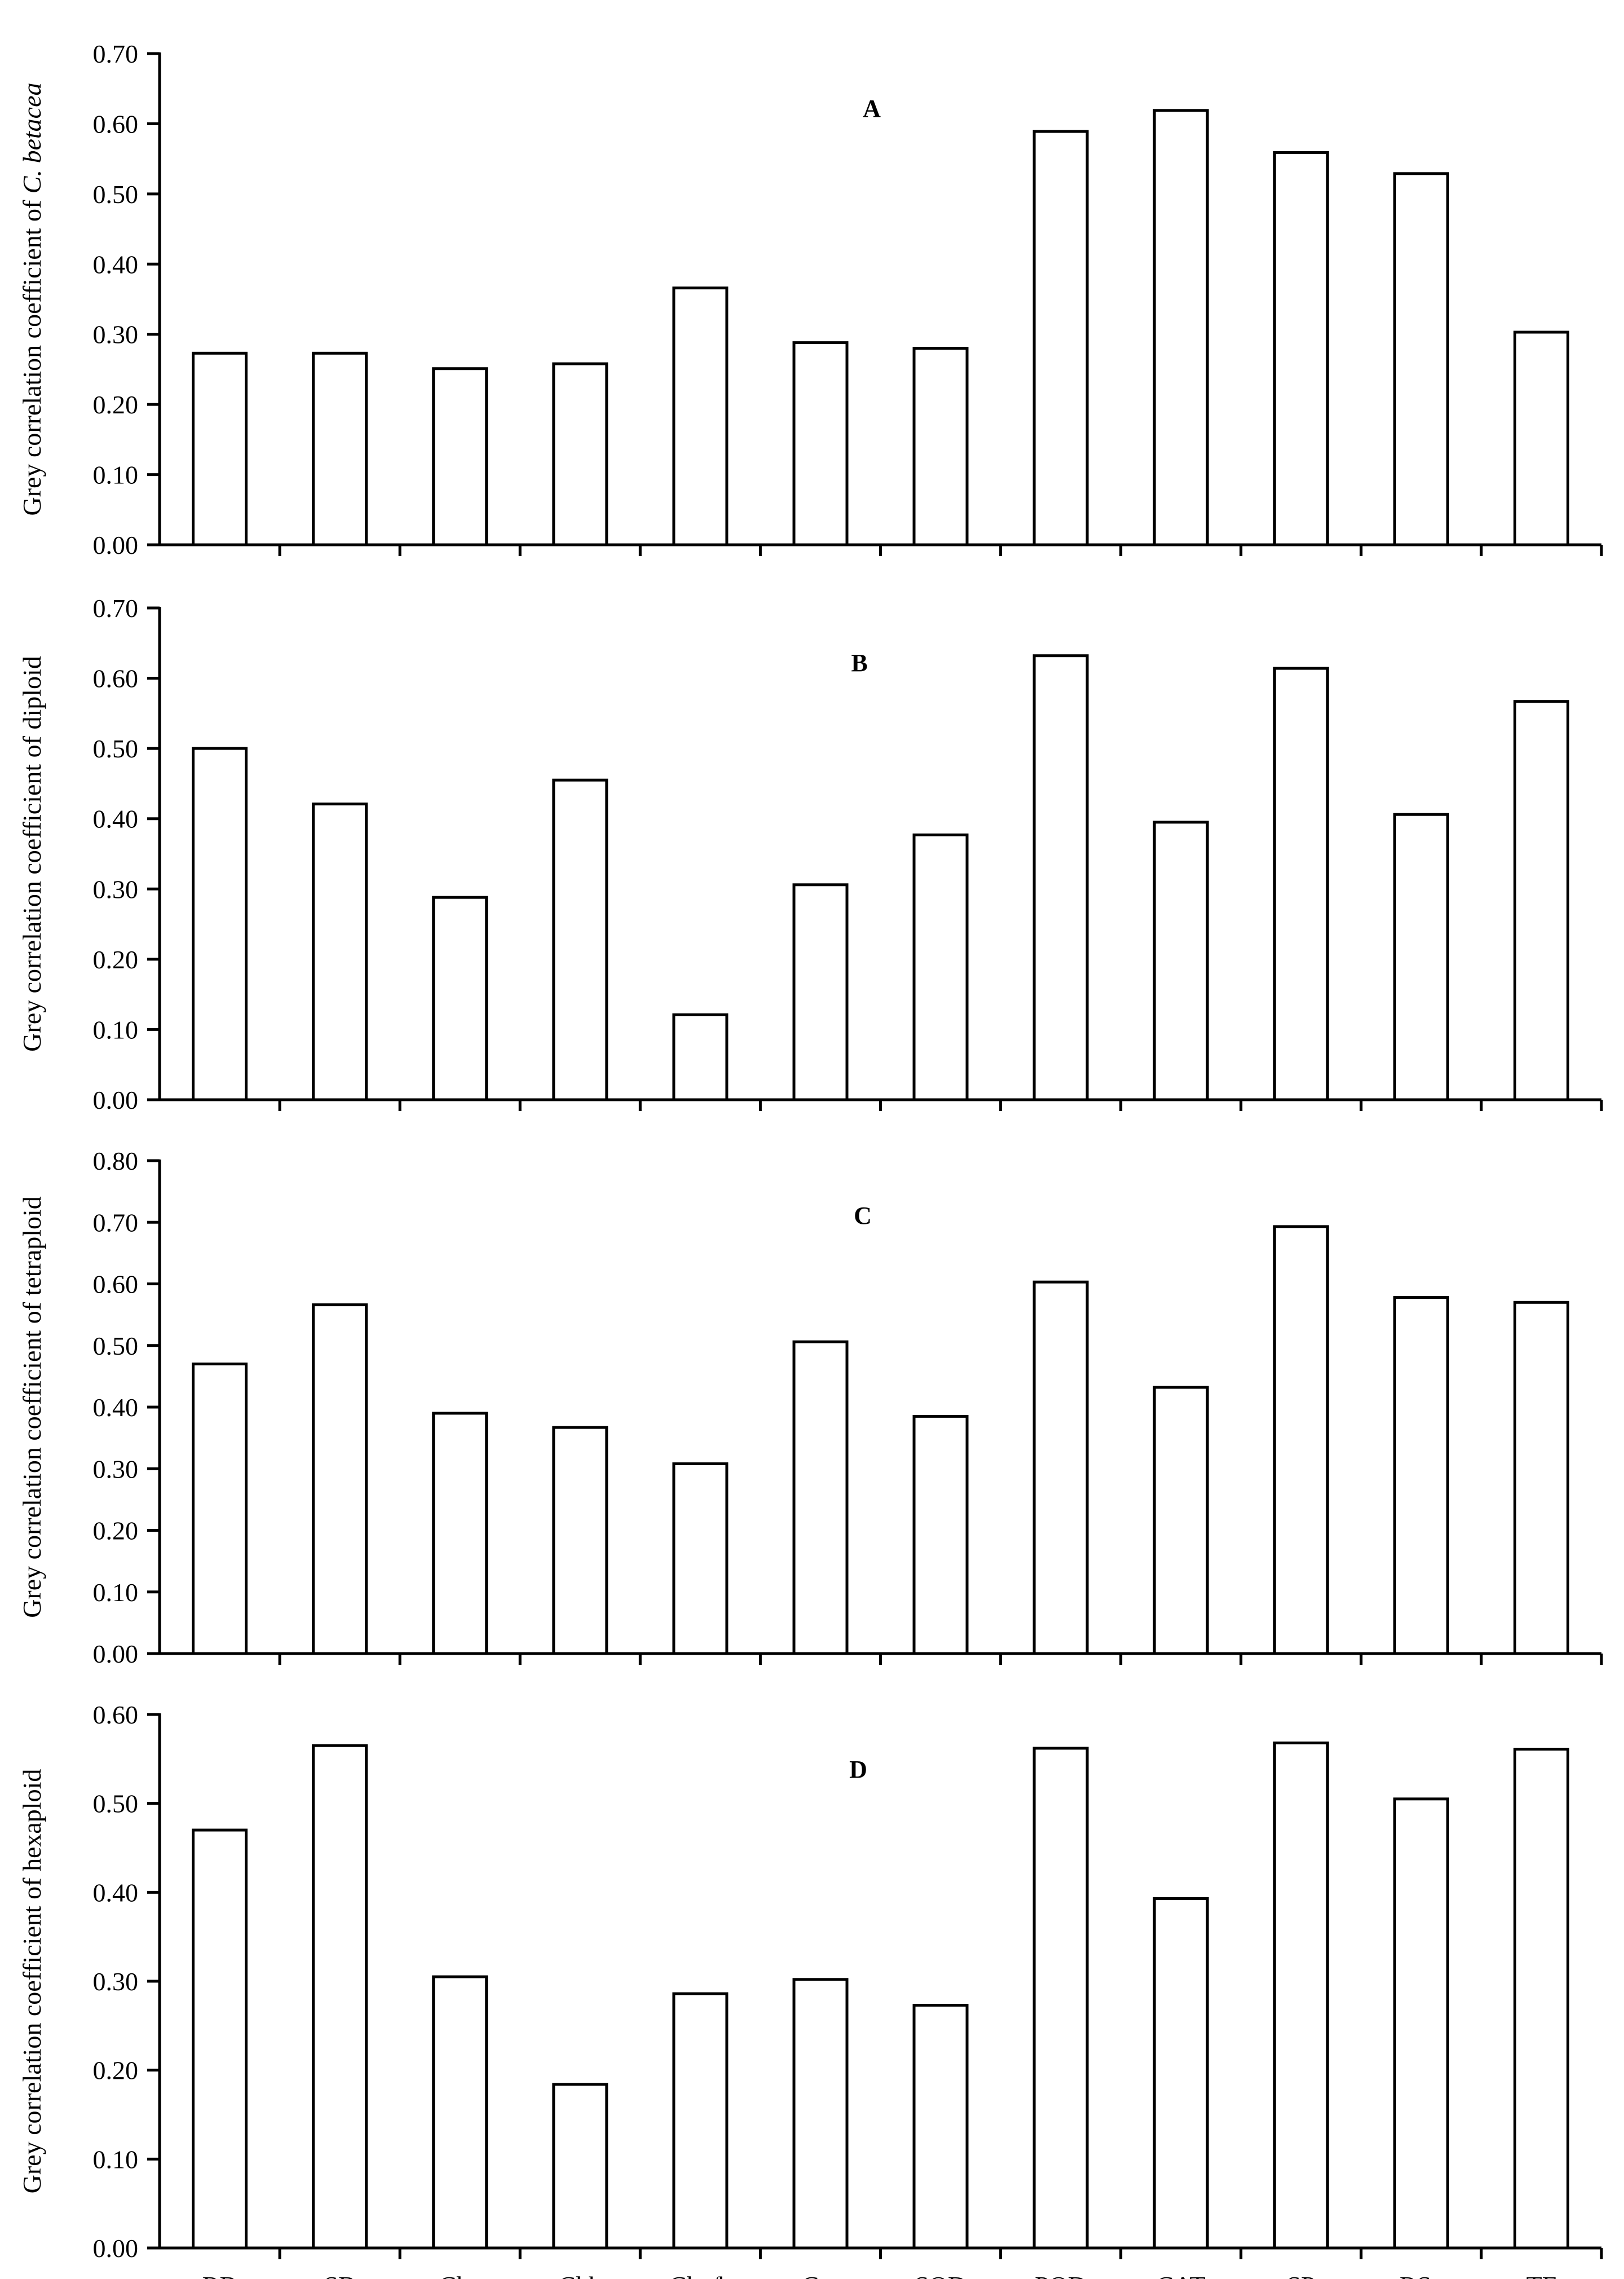 The width and height of the screenshot is (1624, 2279). I want to click on category-label: POD, so click(1061, 2275).